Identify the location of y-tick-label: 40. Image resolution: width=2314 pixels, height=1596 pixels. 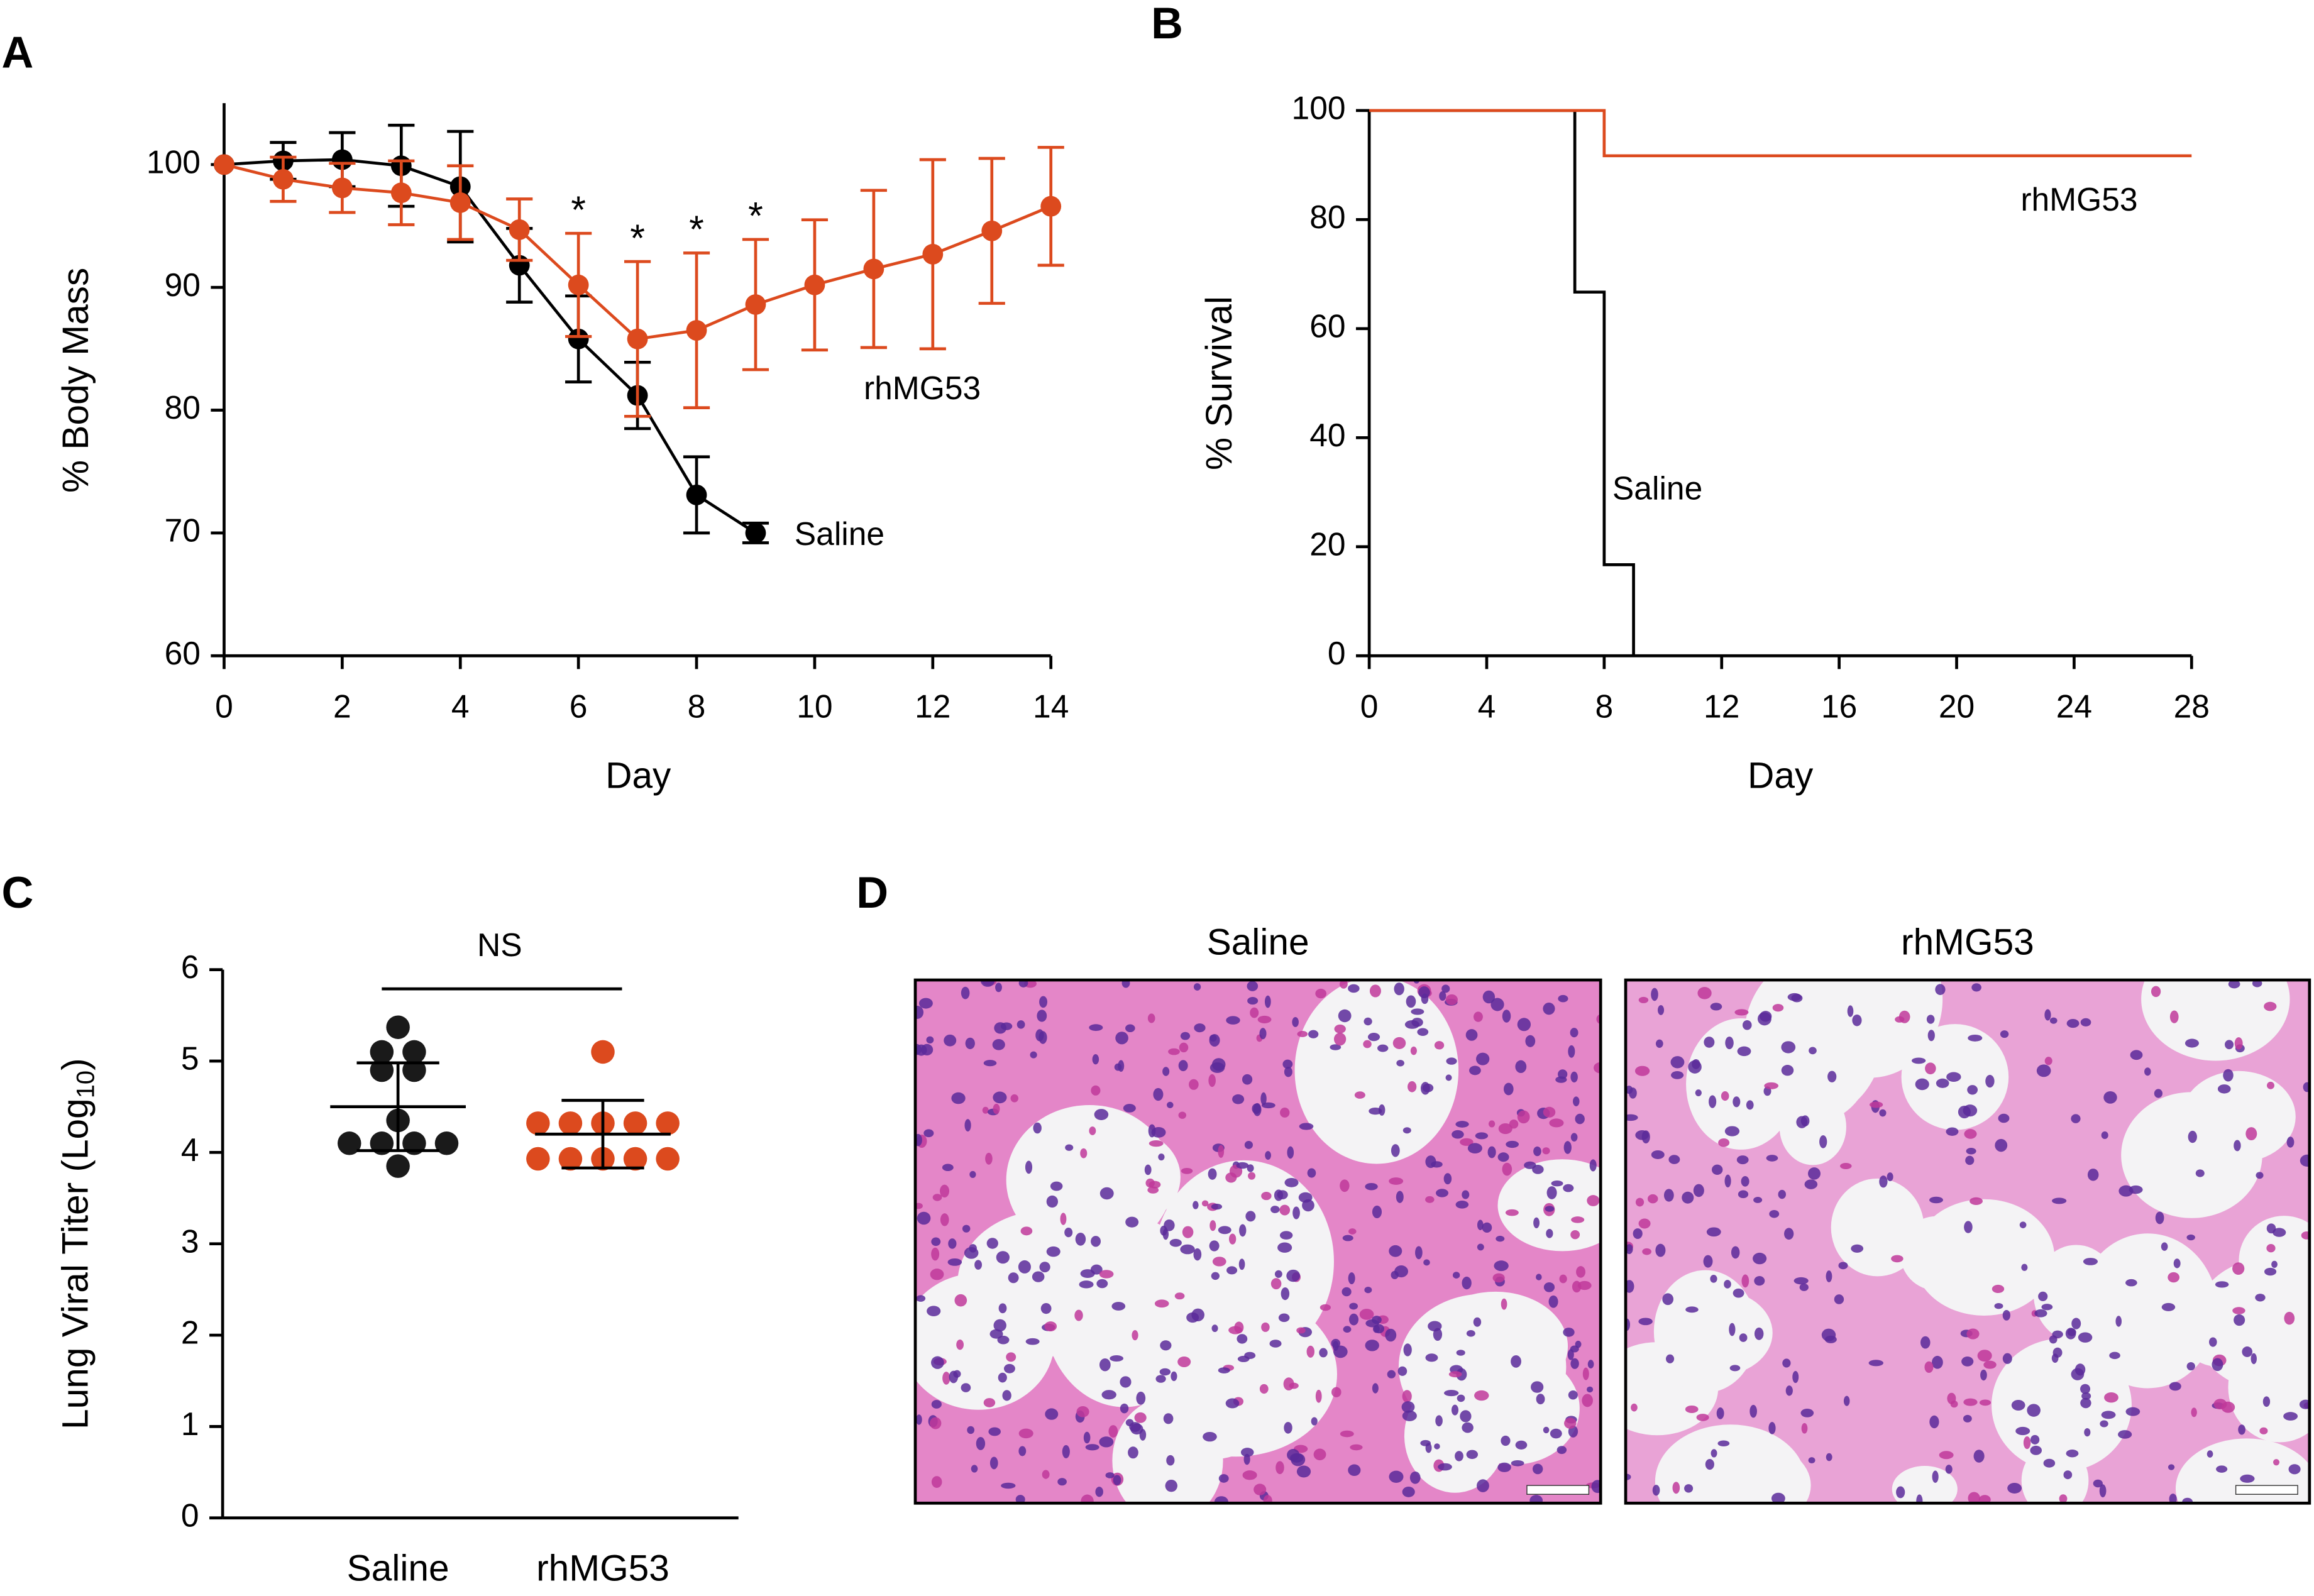
(1327, 435).